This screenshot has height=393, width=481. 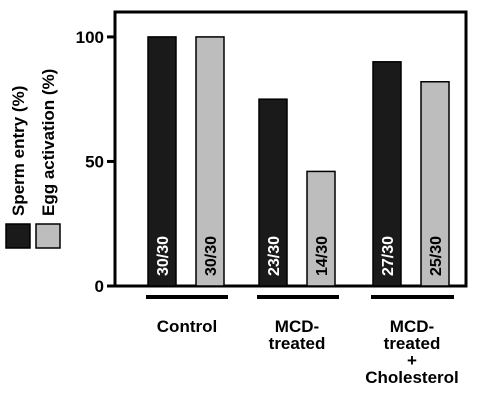 I want to click on bar-data-label: 23/30, so click(x=274, y=256).